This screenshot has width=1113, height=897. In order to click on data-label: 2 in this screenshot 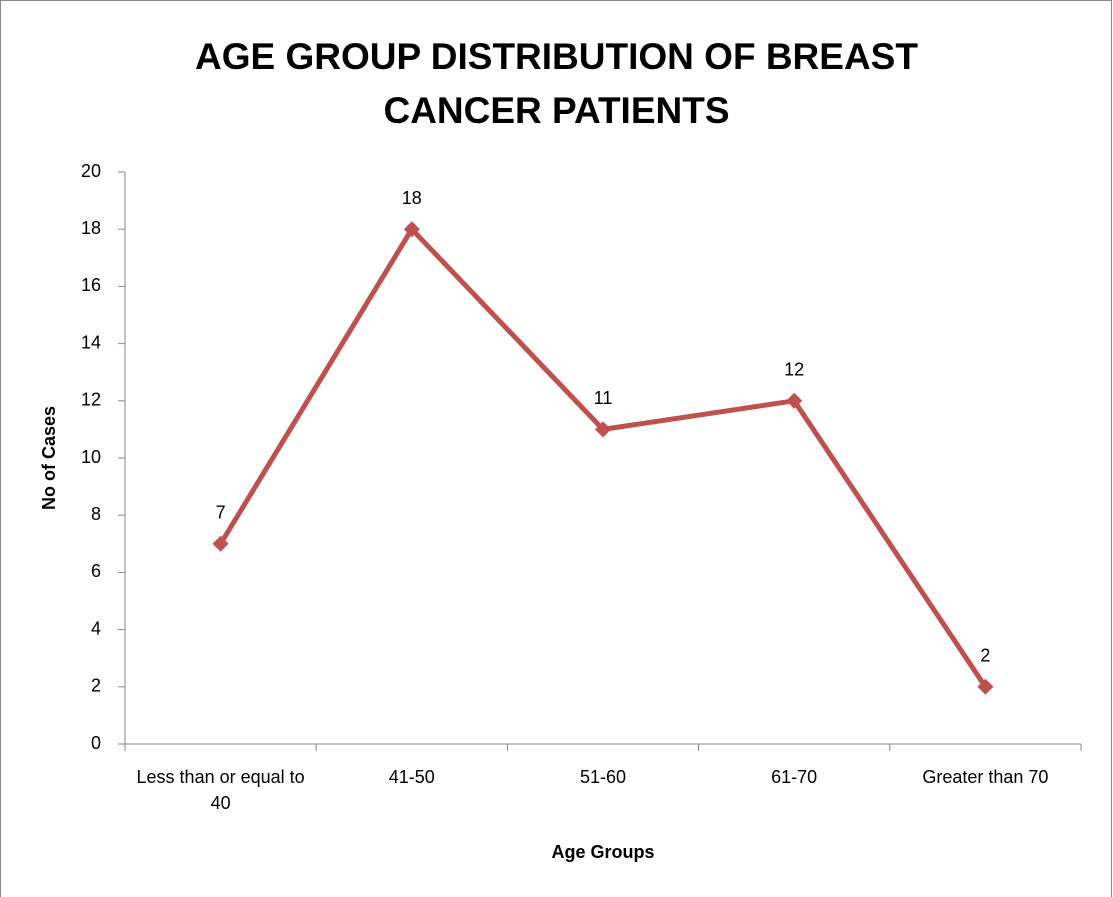, I will do `click(985, 656)`.